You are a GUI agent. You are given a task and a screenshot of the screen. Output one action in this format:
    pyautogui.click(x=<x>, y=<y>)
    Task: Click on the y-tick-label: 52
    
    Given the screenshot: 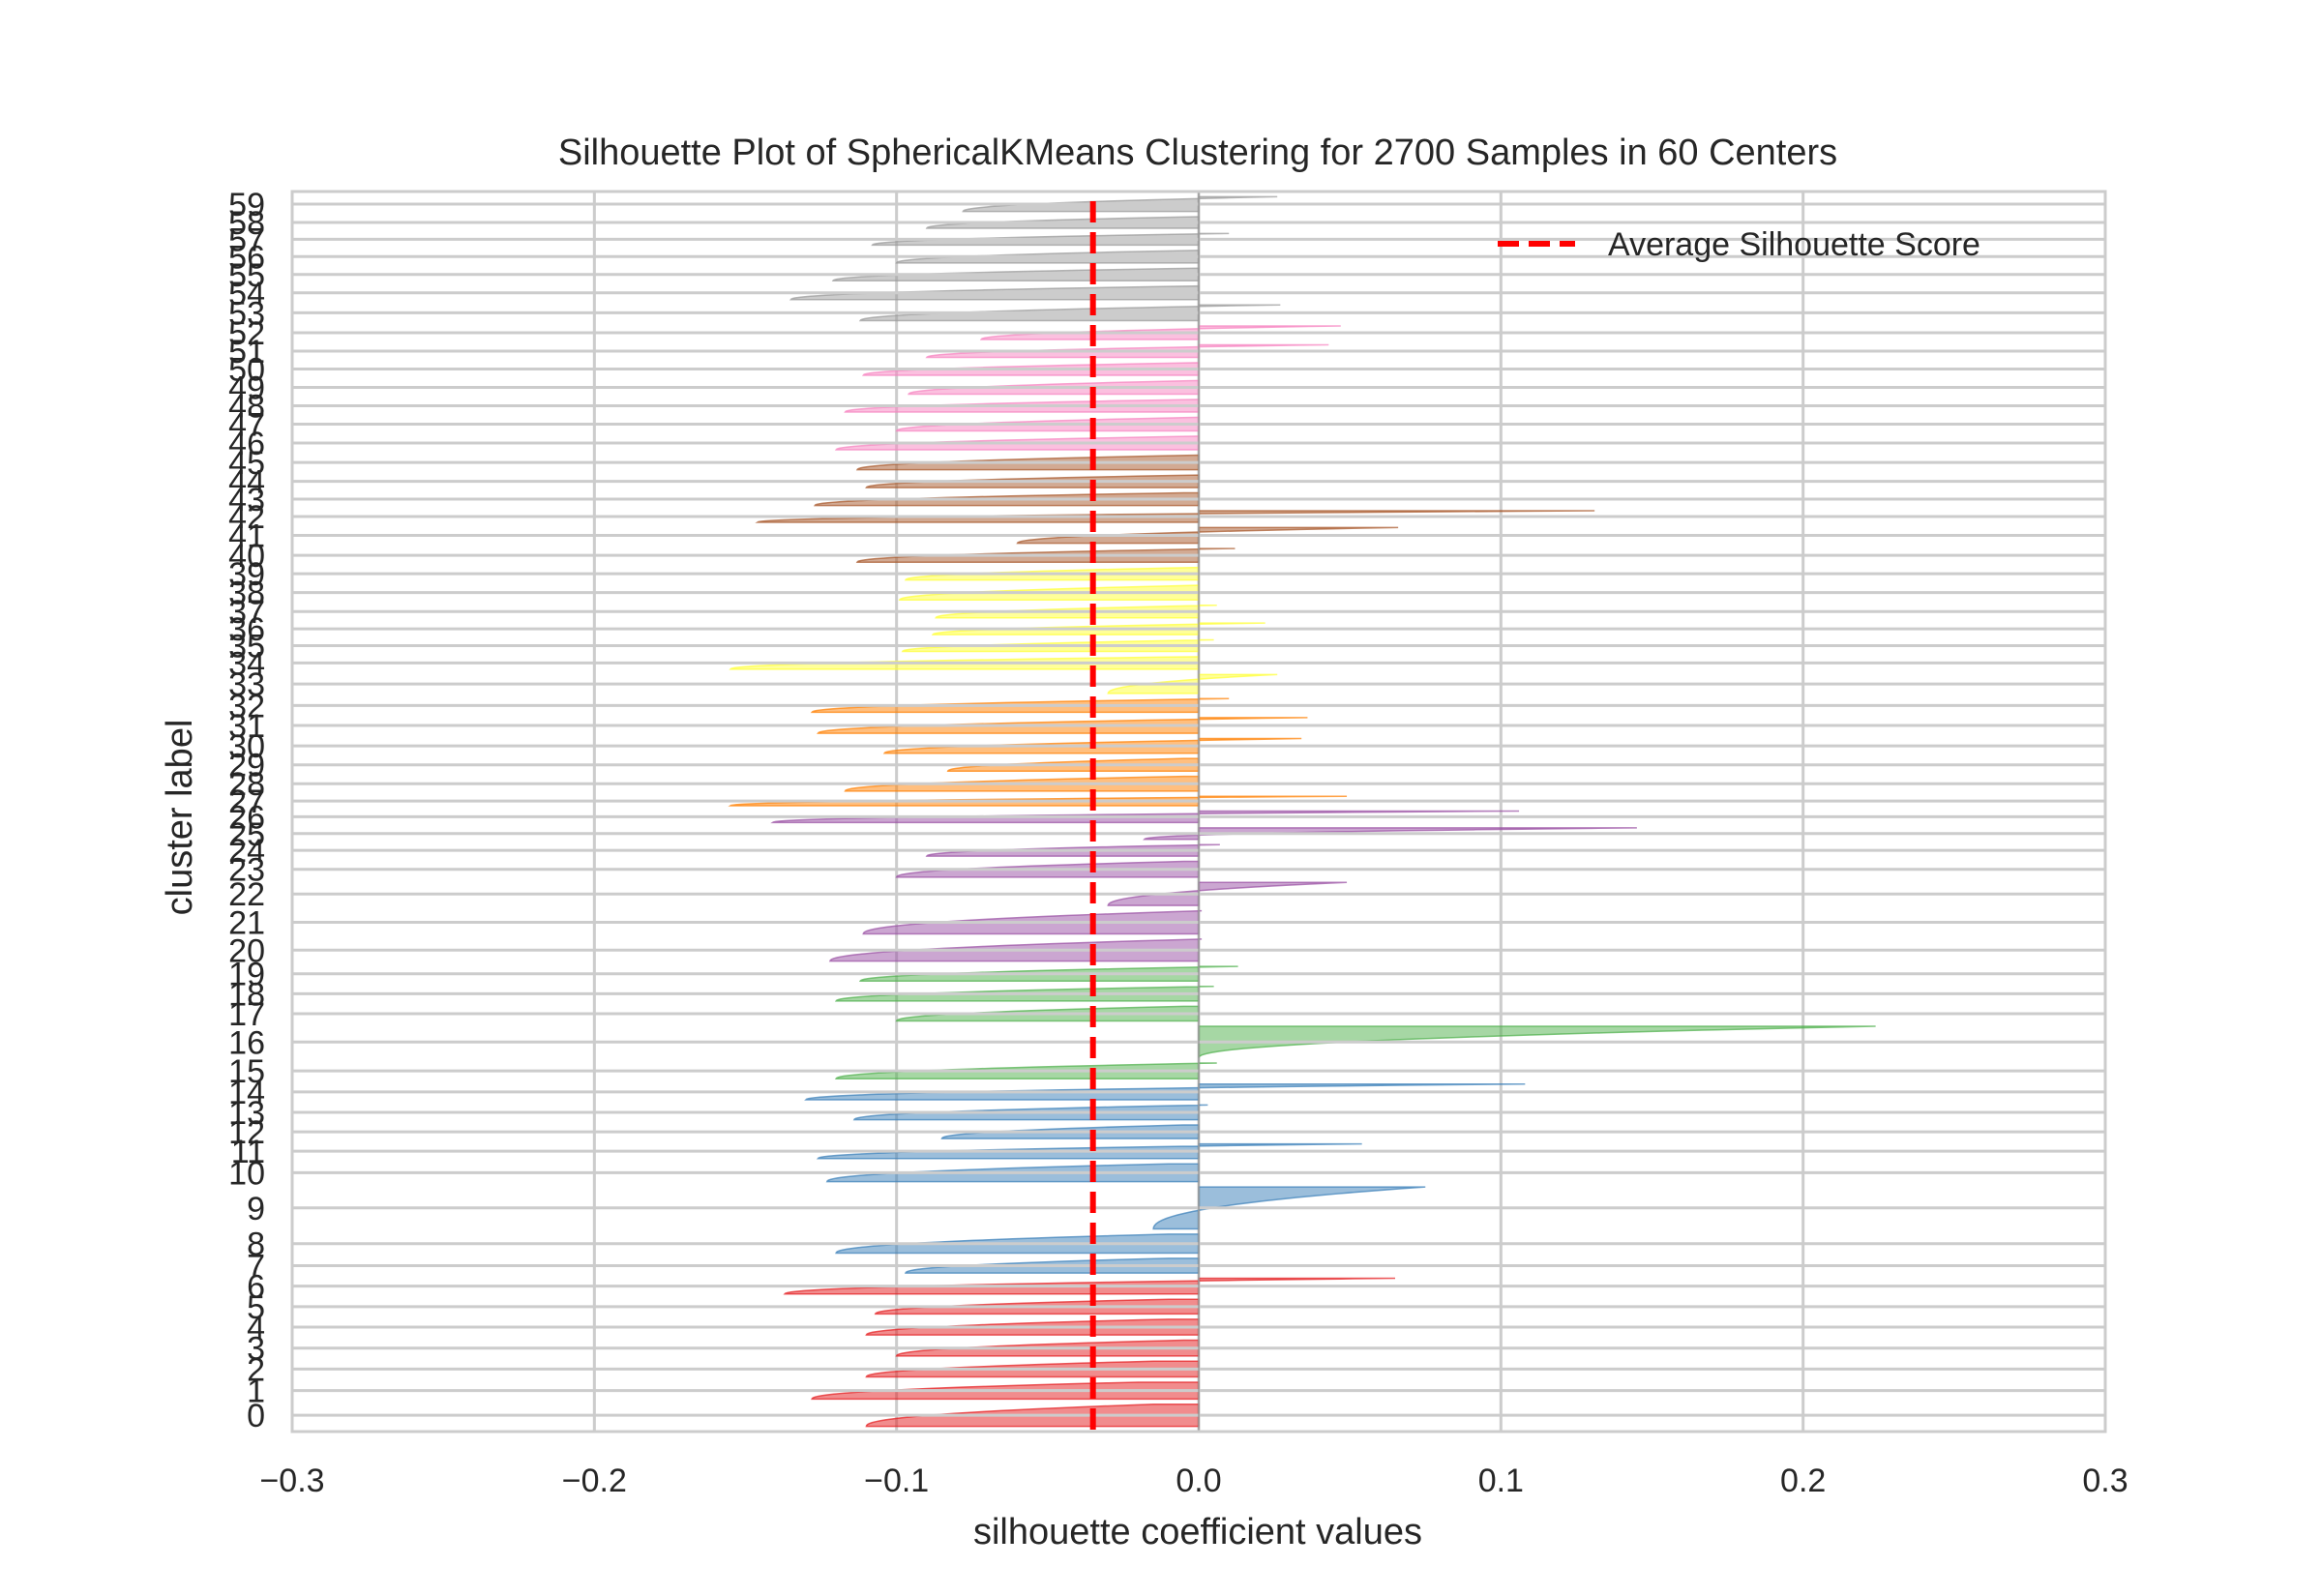 What is the action you would take?
    pyautogui.click(x=246, y=333)
    